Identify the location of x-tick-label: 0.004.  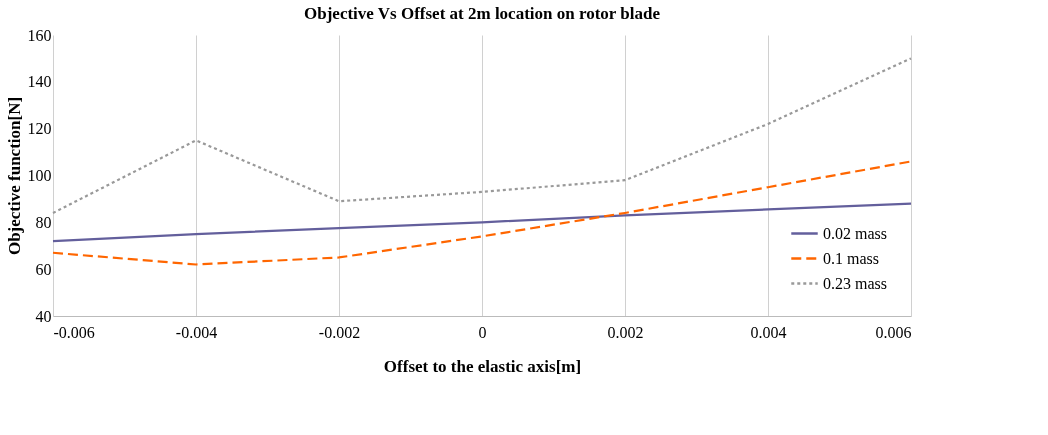
(768, 332).